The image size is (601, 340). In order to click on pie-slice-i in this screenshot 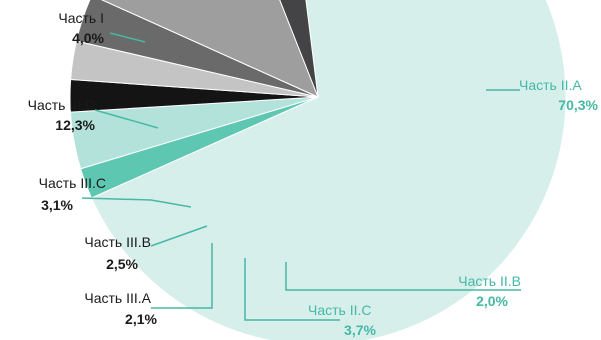, I will do `click(299, 49)`.